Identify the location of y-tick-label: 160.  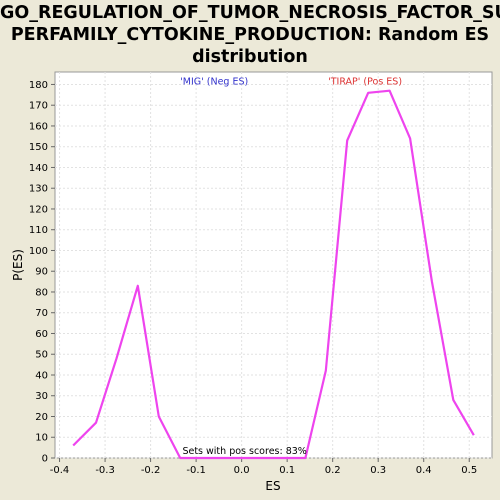
(38, 126).